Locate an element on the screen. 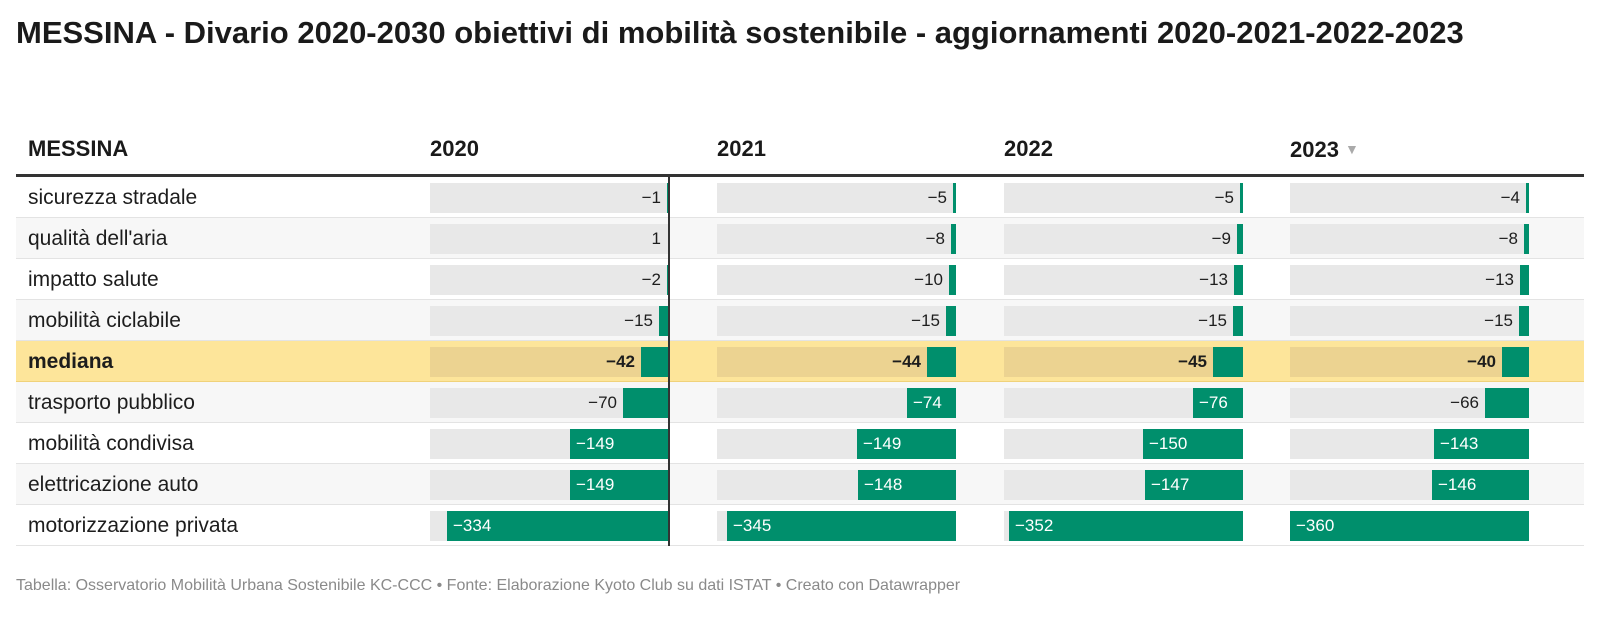  row-label: mediana is located at coordinates (71, 361).